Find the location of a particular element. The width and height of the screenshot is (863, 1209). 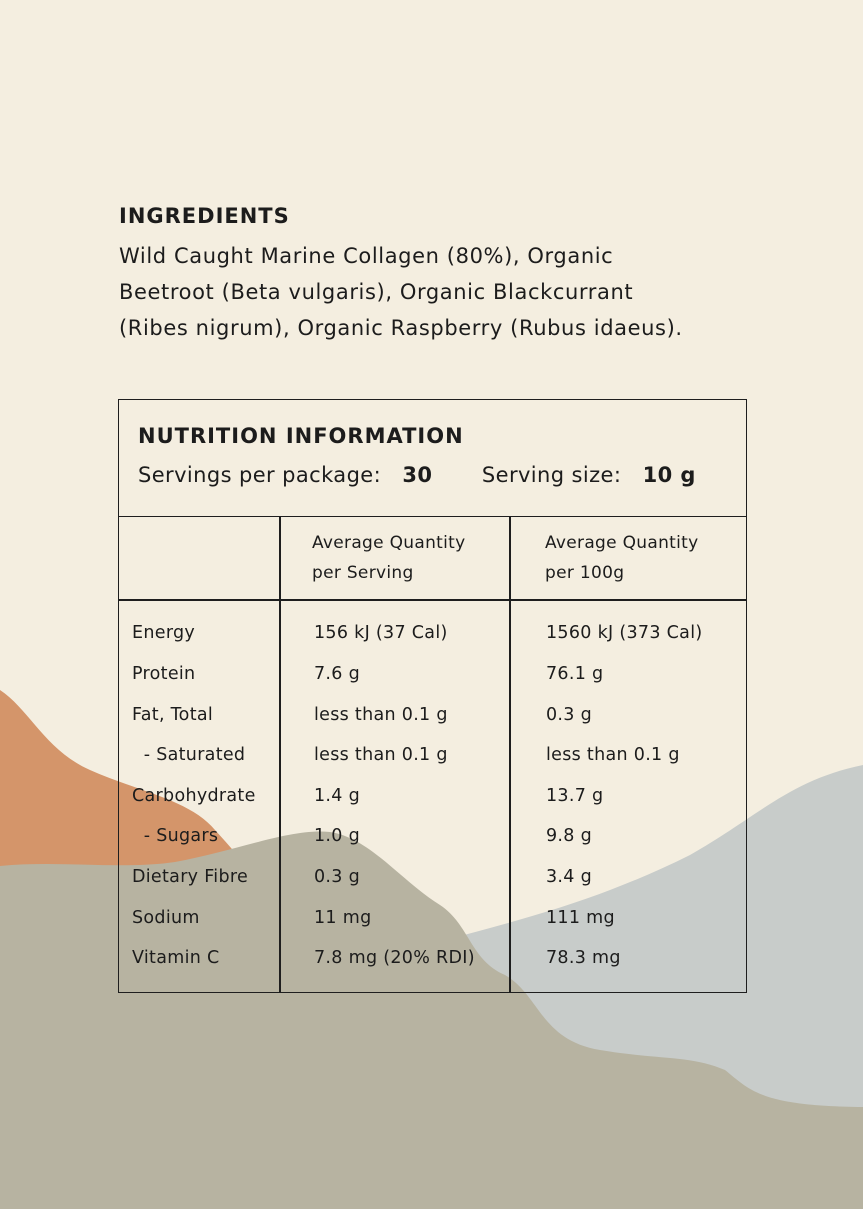

value-per-100g: 111 mg is located at coordinates (580, 918).